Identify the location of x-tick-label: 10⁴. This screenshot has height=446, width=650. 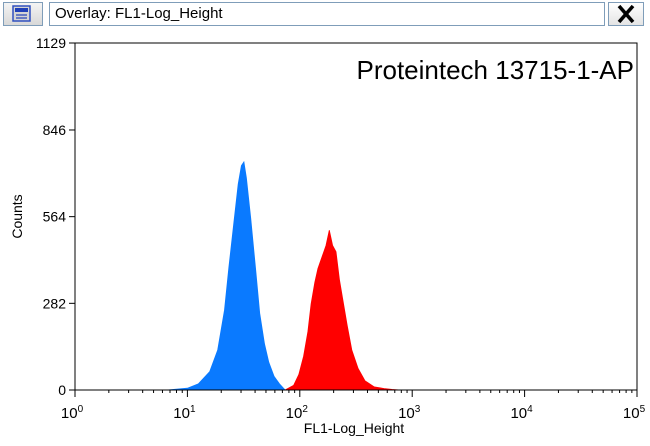
(521, 413).